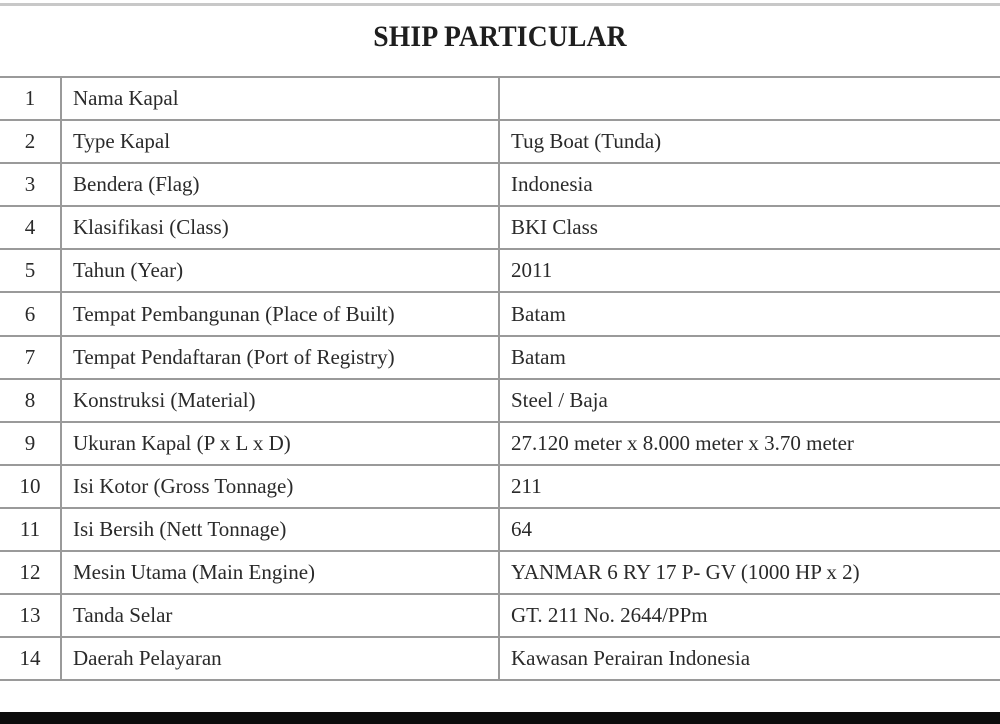 This screenshot has width=1000, height=724. I want to click on row-value: 27.120 meter x 8.000 meter x 3.70 meter, so click(749, 443).